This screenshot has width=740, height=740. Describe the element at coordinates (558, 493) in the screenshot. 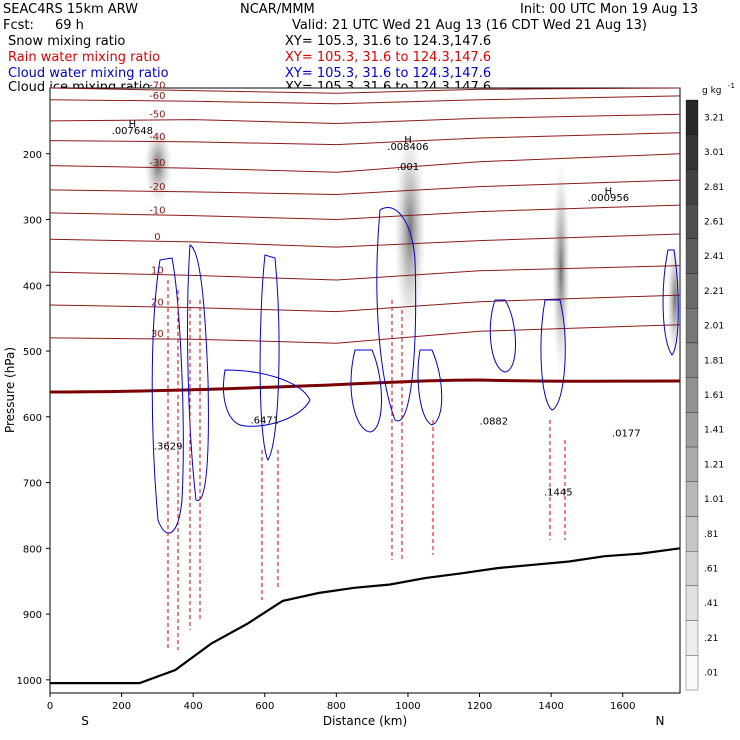

I see `contour-annotation: .1445` at that location.